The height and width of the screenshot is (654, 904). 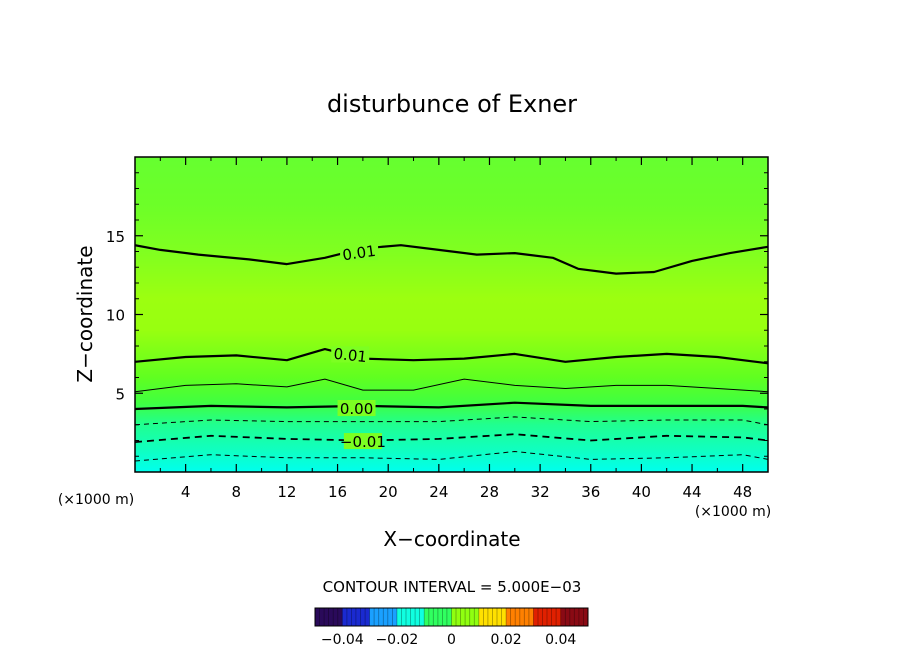 What do you see at coordinates (451, 640) in the screenshot?
I see `colorbar-tick-label: 0` at bounding box center [451, 640].